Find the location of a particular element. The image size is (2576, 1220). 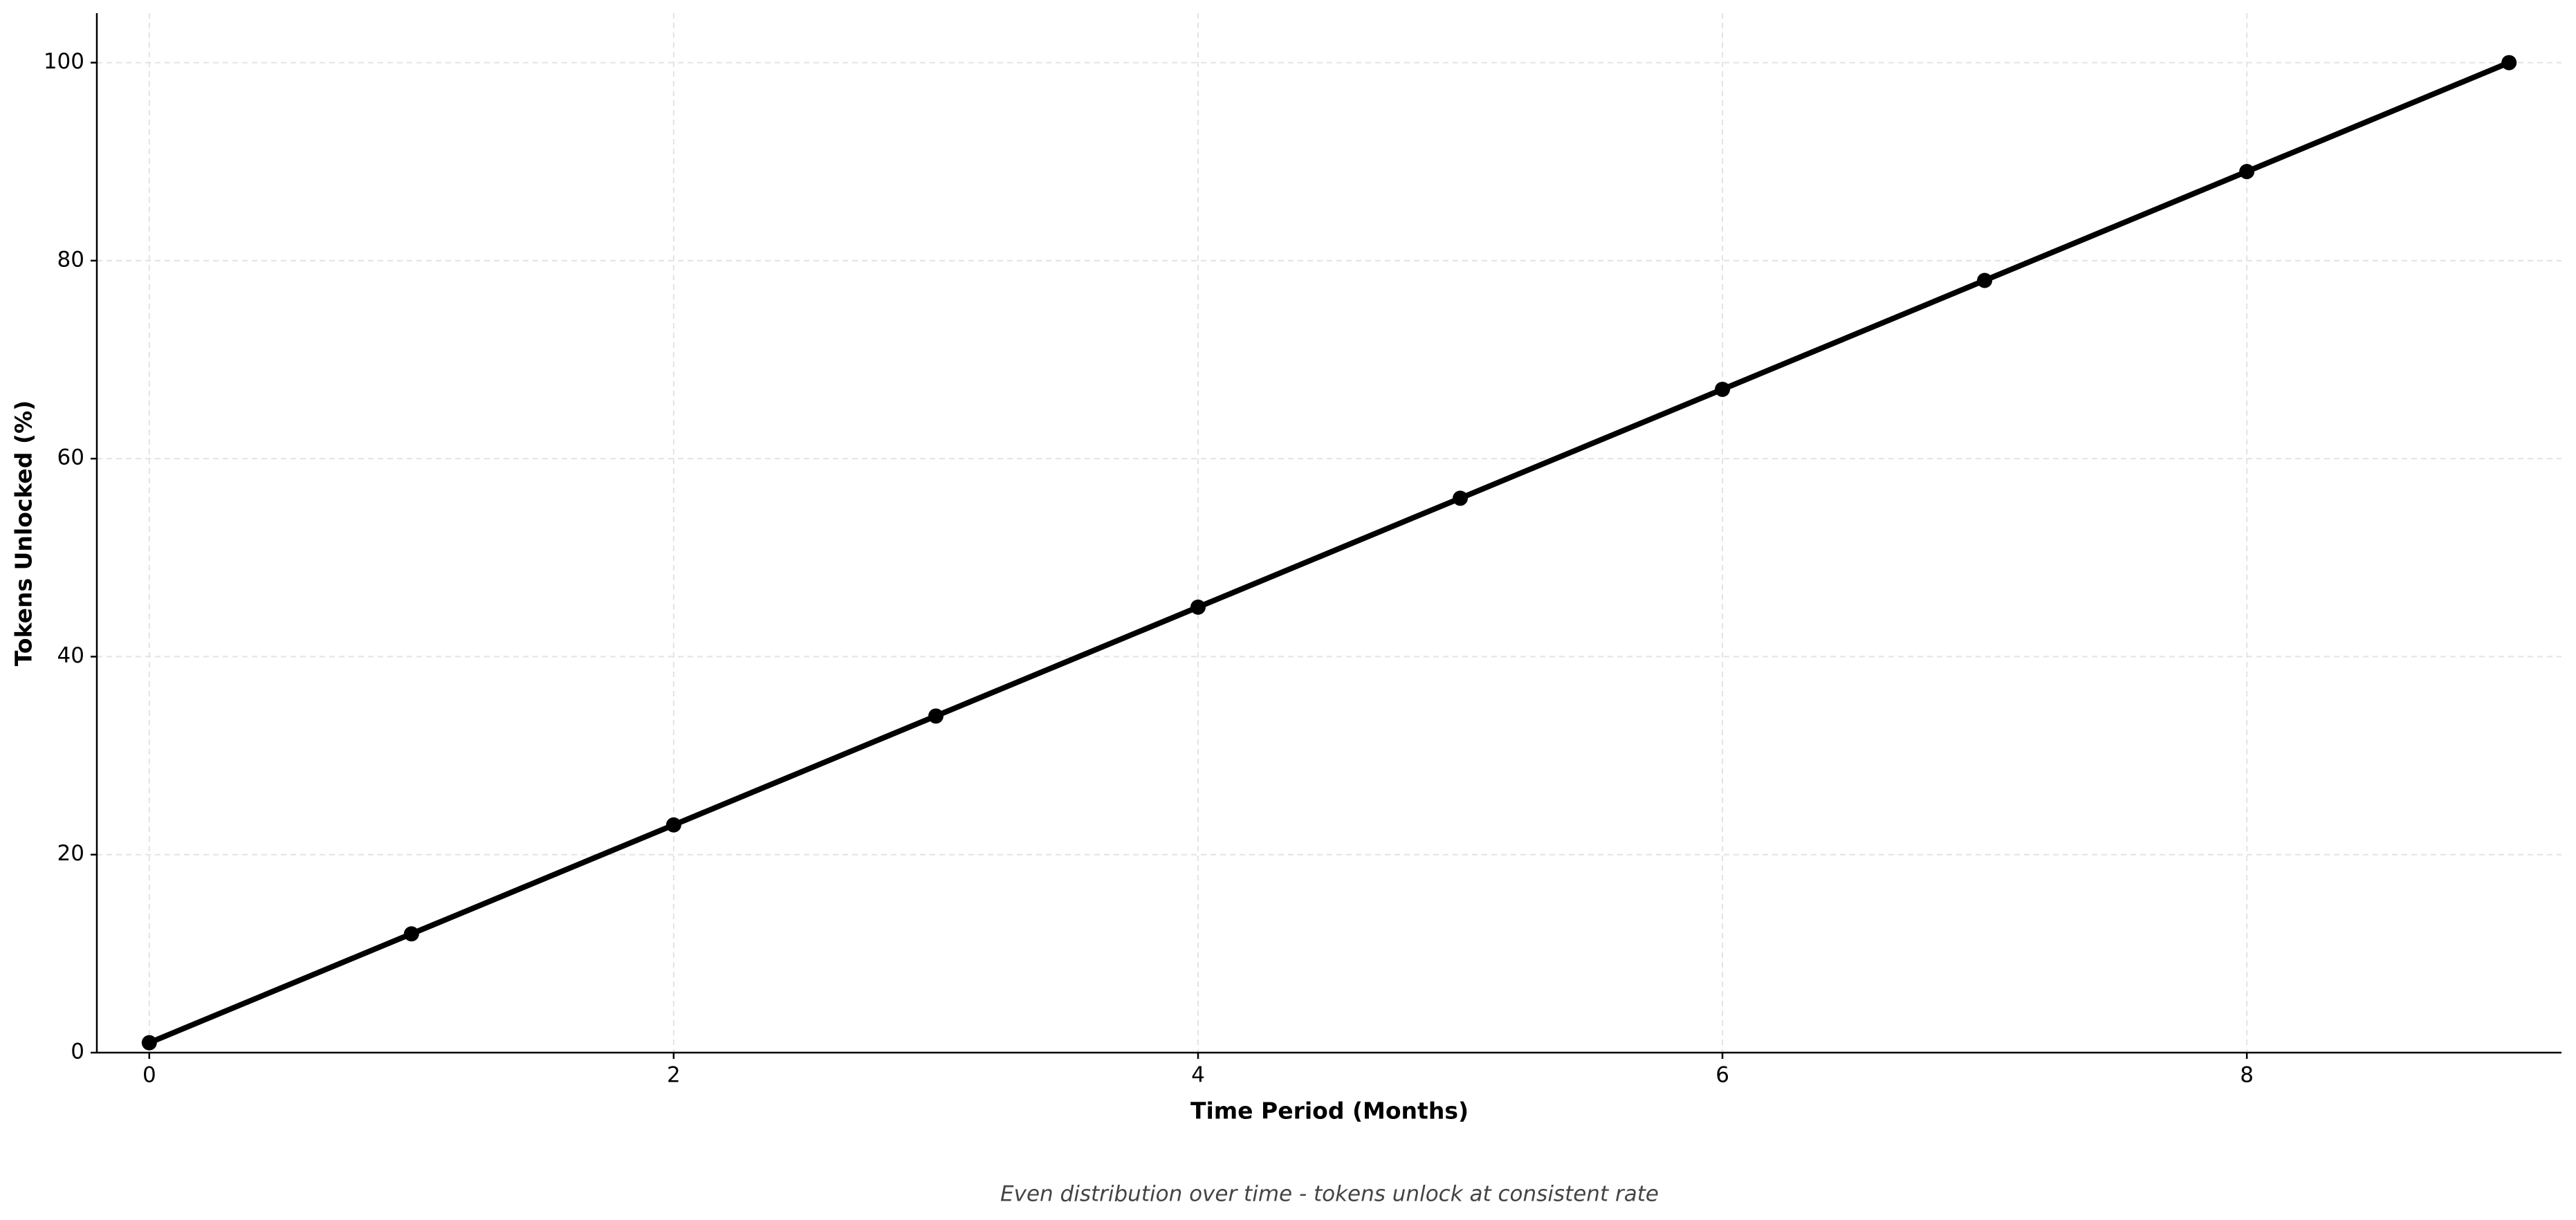

y-tick-label: 80 is located at coordinates (70, 259).